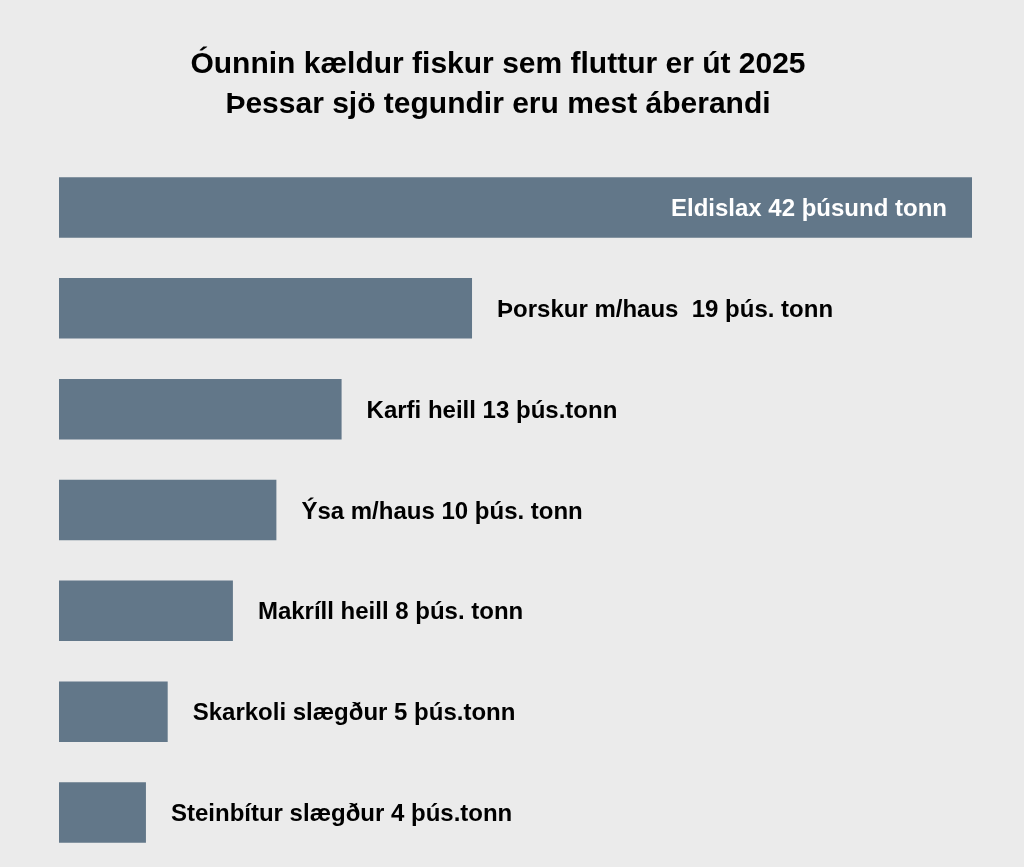 This screenshot has height=867, width=1024. I want to click on data-label: Þorskur m/haus 19 þús. tonn, so click(665, 308).